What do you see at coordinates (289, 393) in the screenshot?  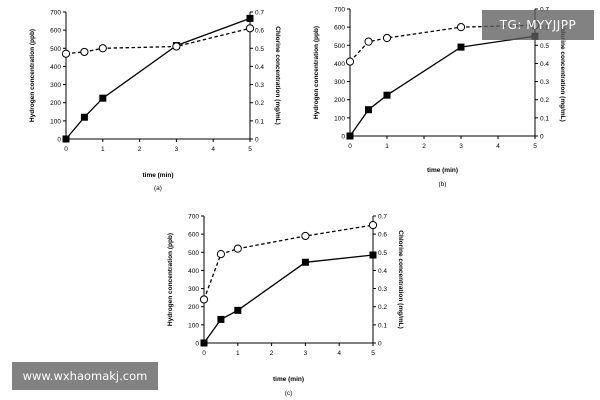 I see `panel-label: (c)` at bounding box center [289, 393].